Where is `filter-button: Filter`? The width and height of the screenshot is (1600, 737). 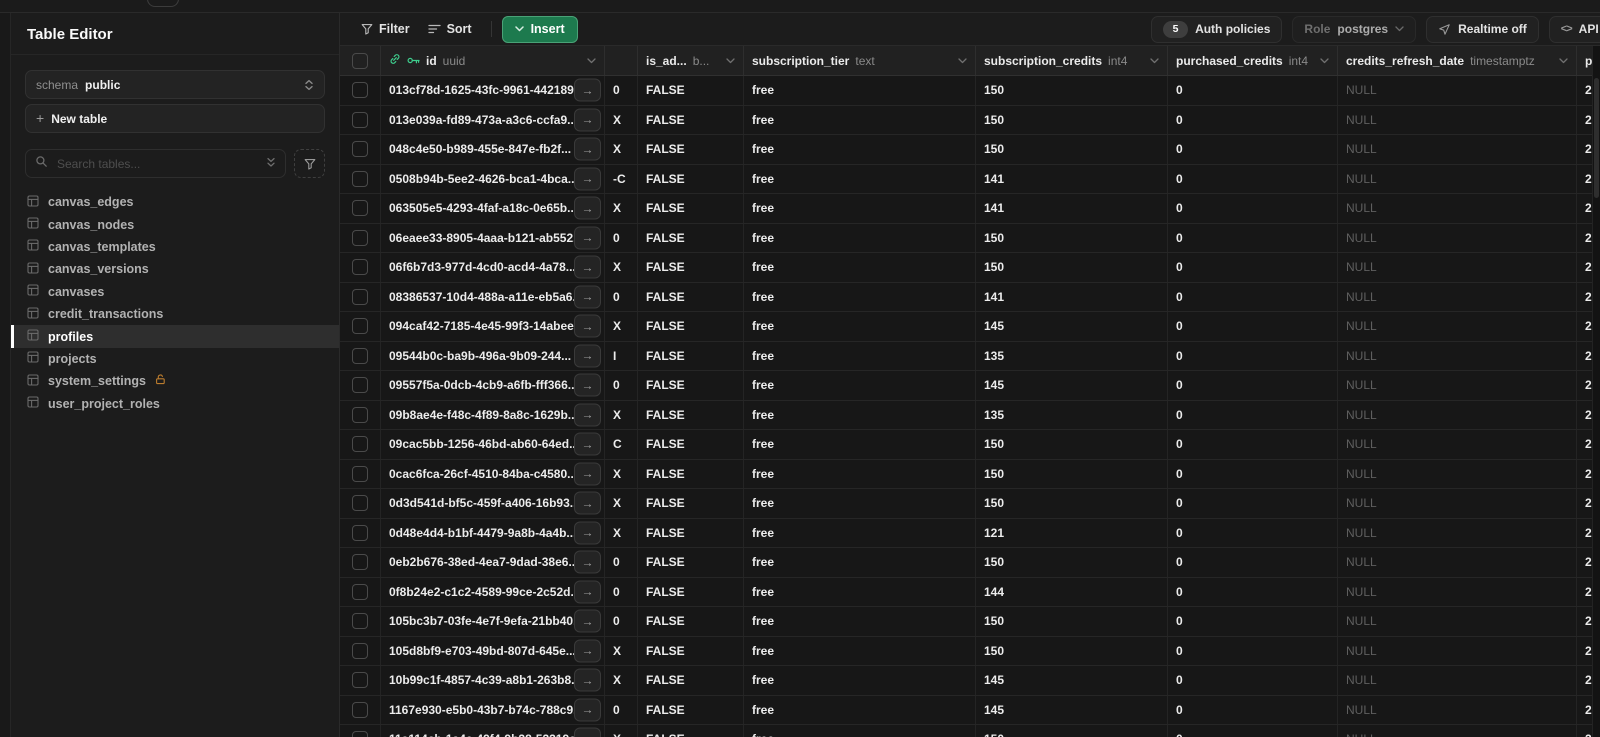
filter-button: Filter is located at coordinates (385, 29).